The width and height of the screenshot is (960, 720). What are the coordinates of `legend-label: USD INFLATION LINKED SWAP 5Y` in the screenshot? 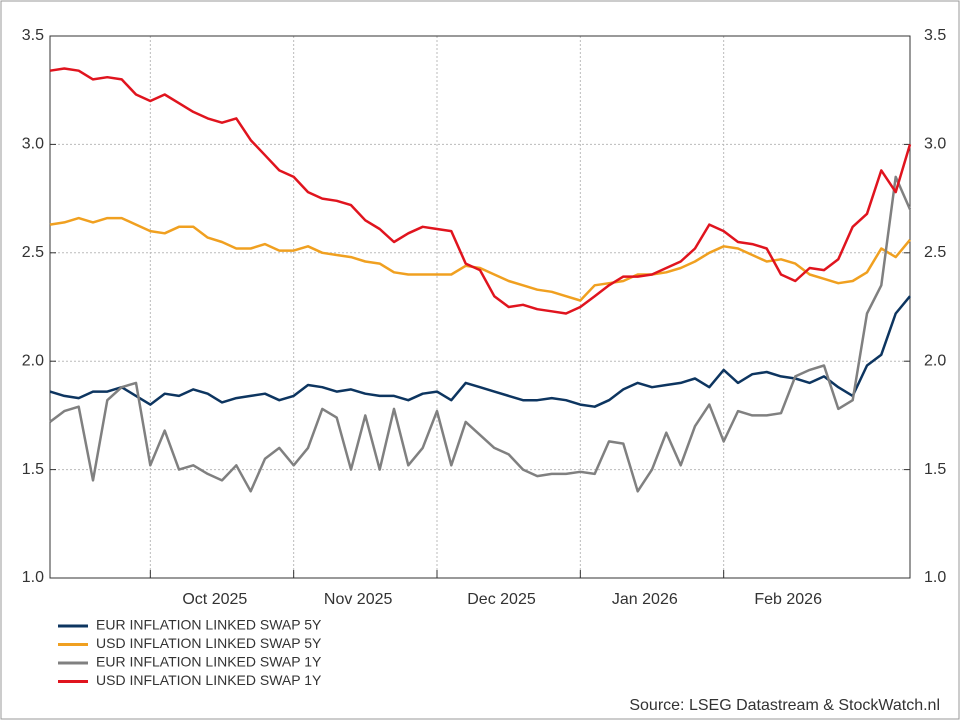 It's located at (209, 643).